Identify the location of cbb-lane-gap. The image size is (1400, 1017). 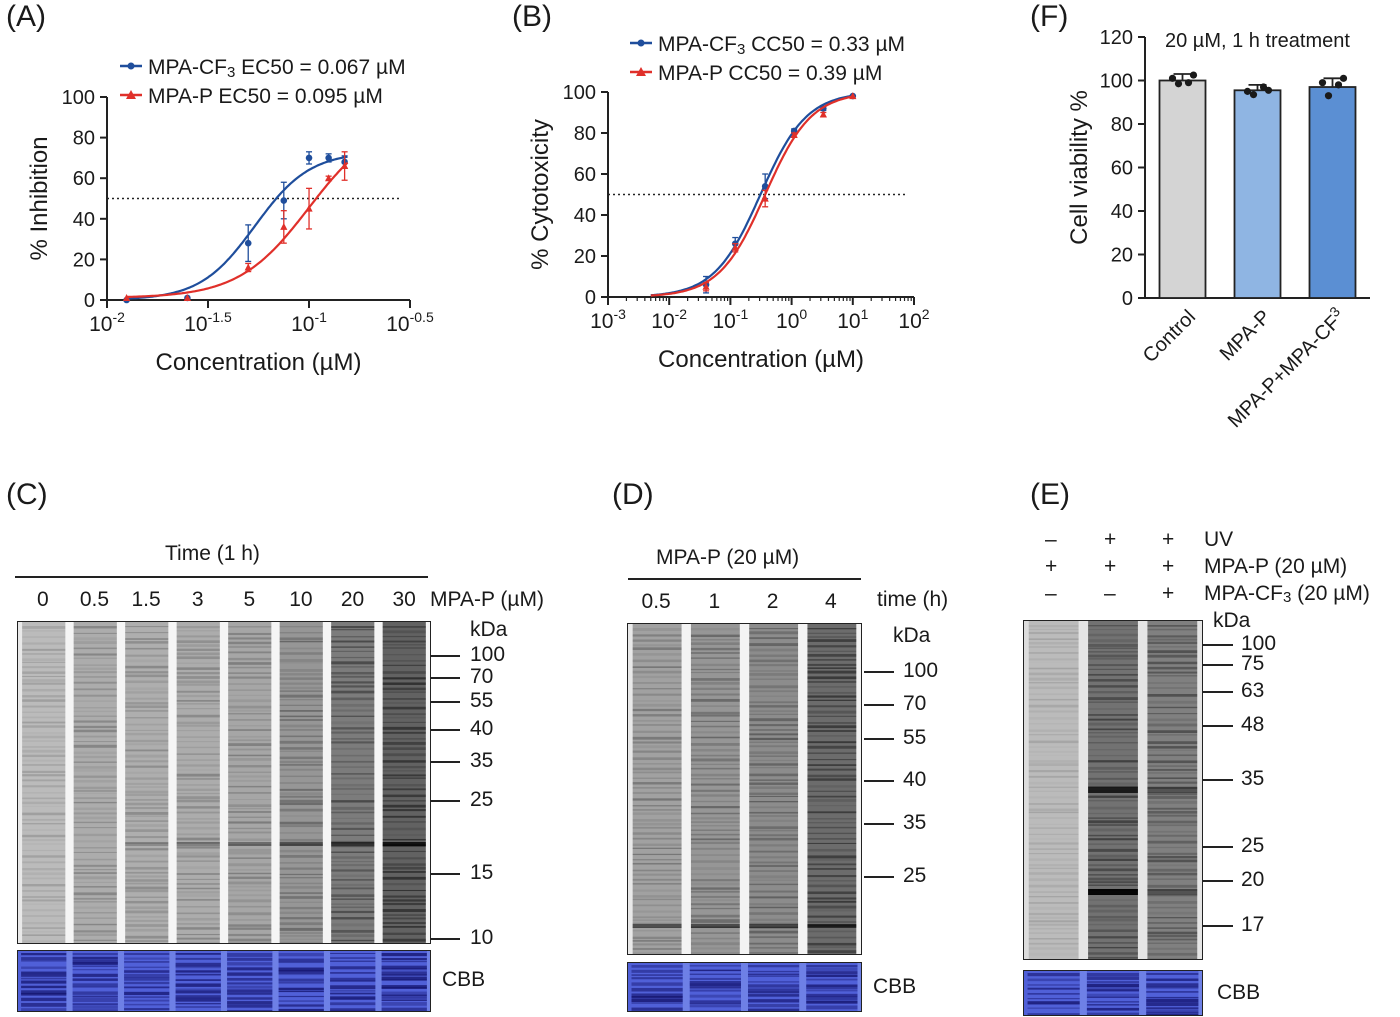
(69, 981).